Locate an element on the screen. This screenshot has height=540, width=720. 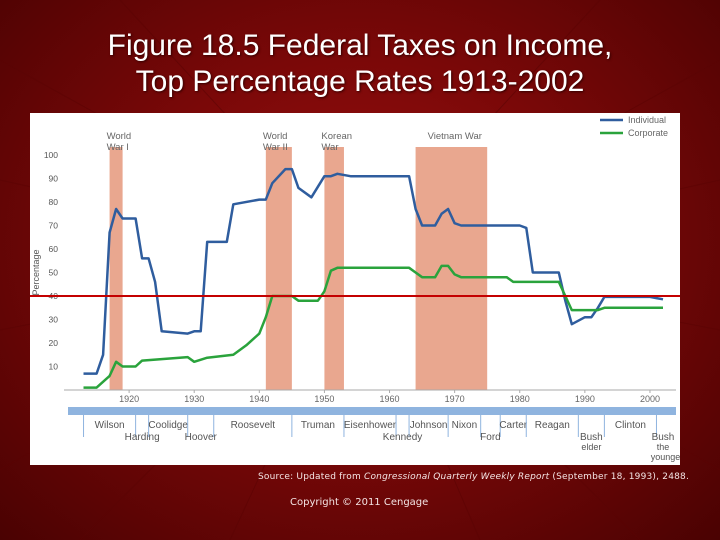
war-label-0: World is located at coordinates (119, 136).